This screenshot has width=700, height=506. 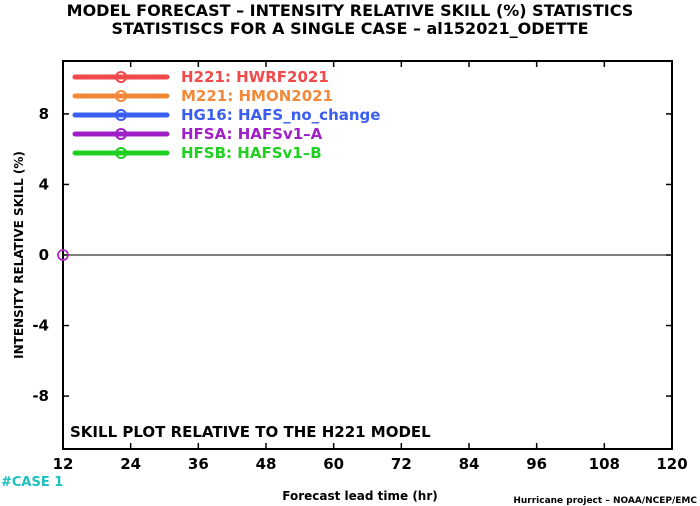 I want to click on x-tick-label: 72, so click(x=401, y=464).